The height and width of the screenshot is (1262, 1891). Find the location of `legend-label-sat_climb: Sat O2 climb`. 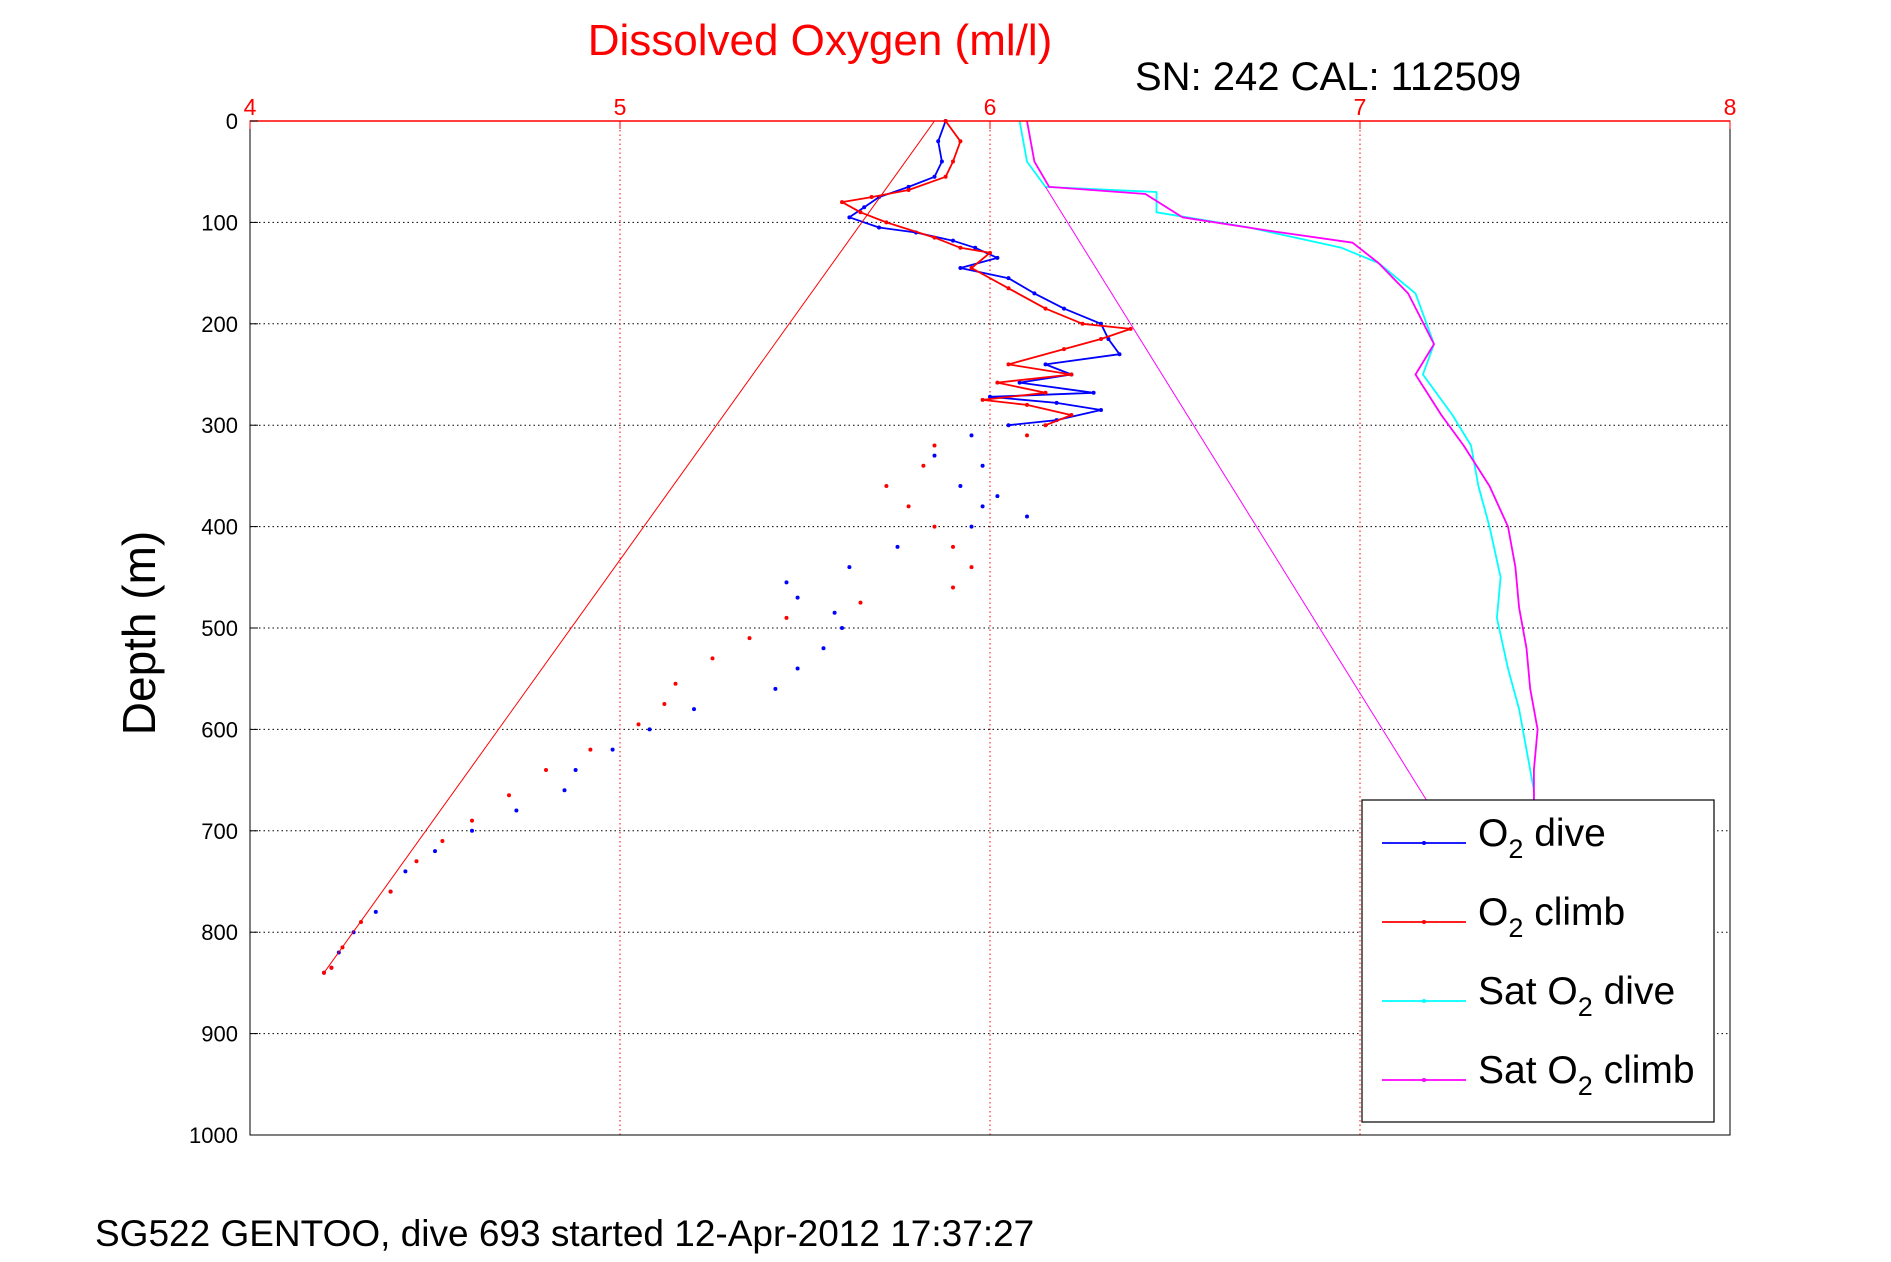

legend-label-sat_climb: Sat O2 climb is located at coordinates (1586, 1075).